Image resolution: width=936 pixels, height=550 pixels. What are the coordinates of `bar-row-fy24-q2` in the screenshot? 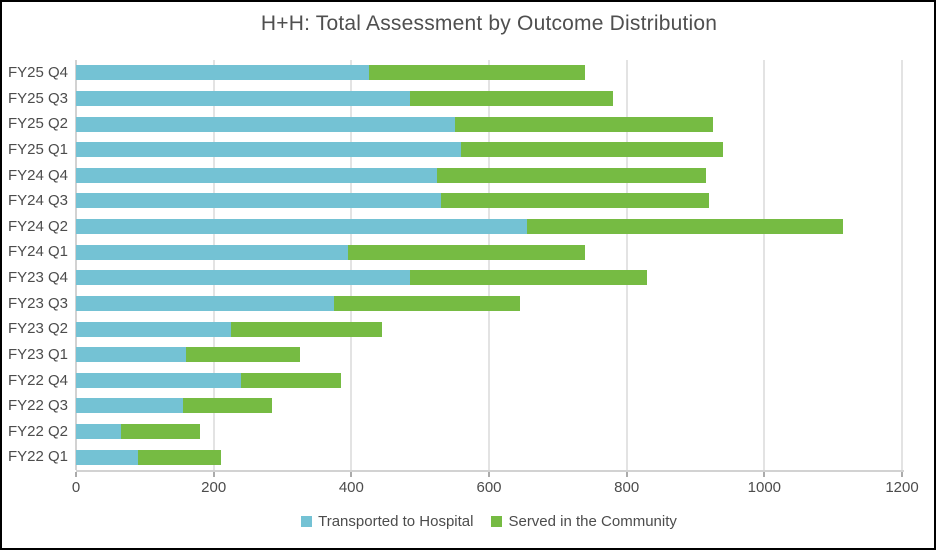 It's located at (489, 227).